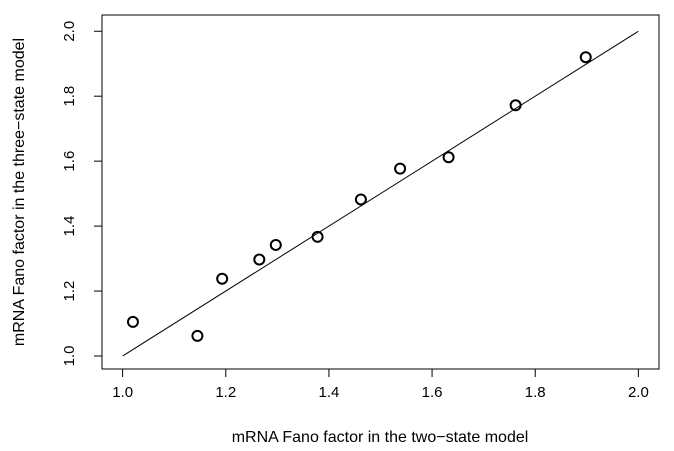  What do you see at coordinates (69, 356) in the screenshot?
I see `y-tick-label: 1.0` at bounding box center [69, 356].